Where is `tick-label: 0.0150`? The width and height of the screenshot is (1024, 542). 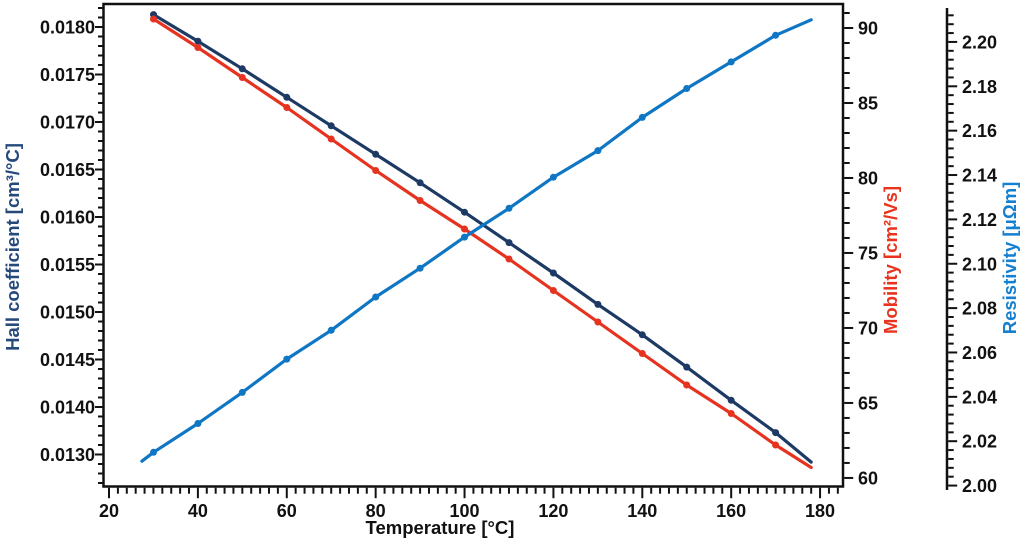 tick-label: 0.0150 is located at coordinates (67, 312).